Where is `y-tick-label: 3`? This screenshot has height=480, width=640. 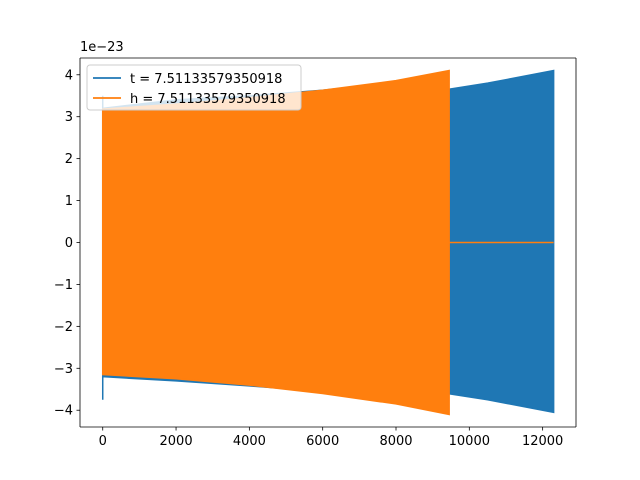
y-tick-label: 3 is located at coordinates (69, 117).